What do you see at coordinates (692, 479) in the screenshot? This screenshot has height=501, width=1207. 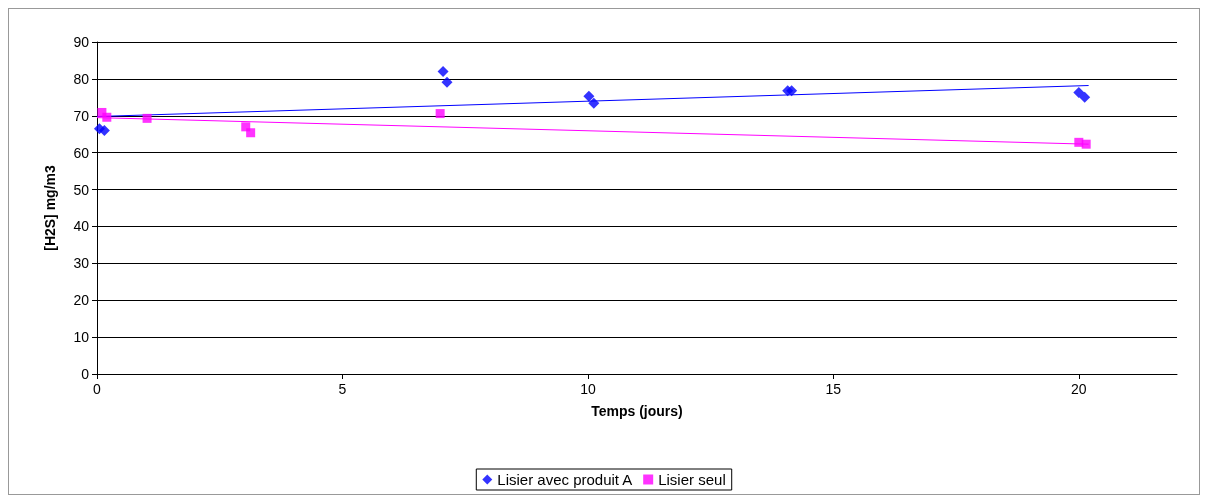 I see `legend-label: Lisier seul` at bounding box center [692, 479].